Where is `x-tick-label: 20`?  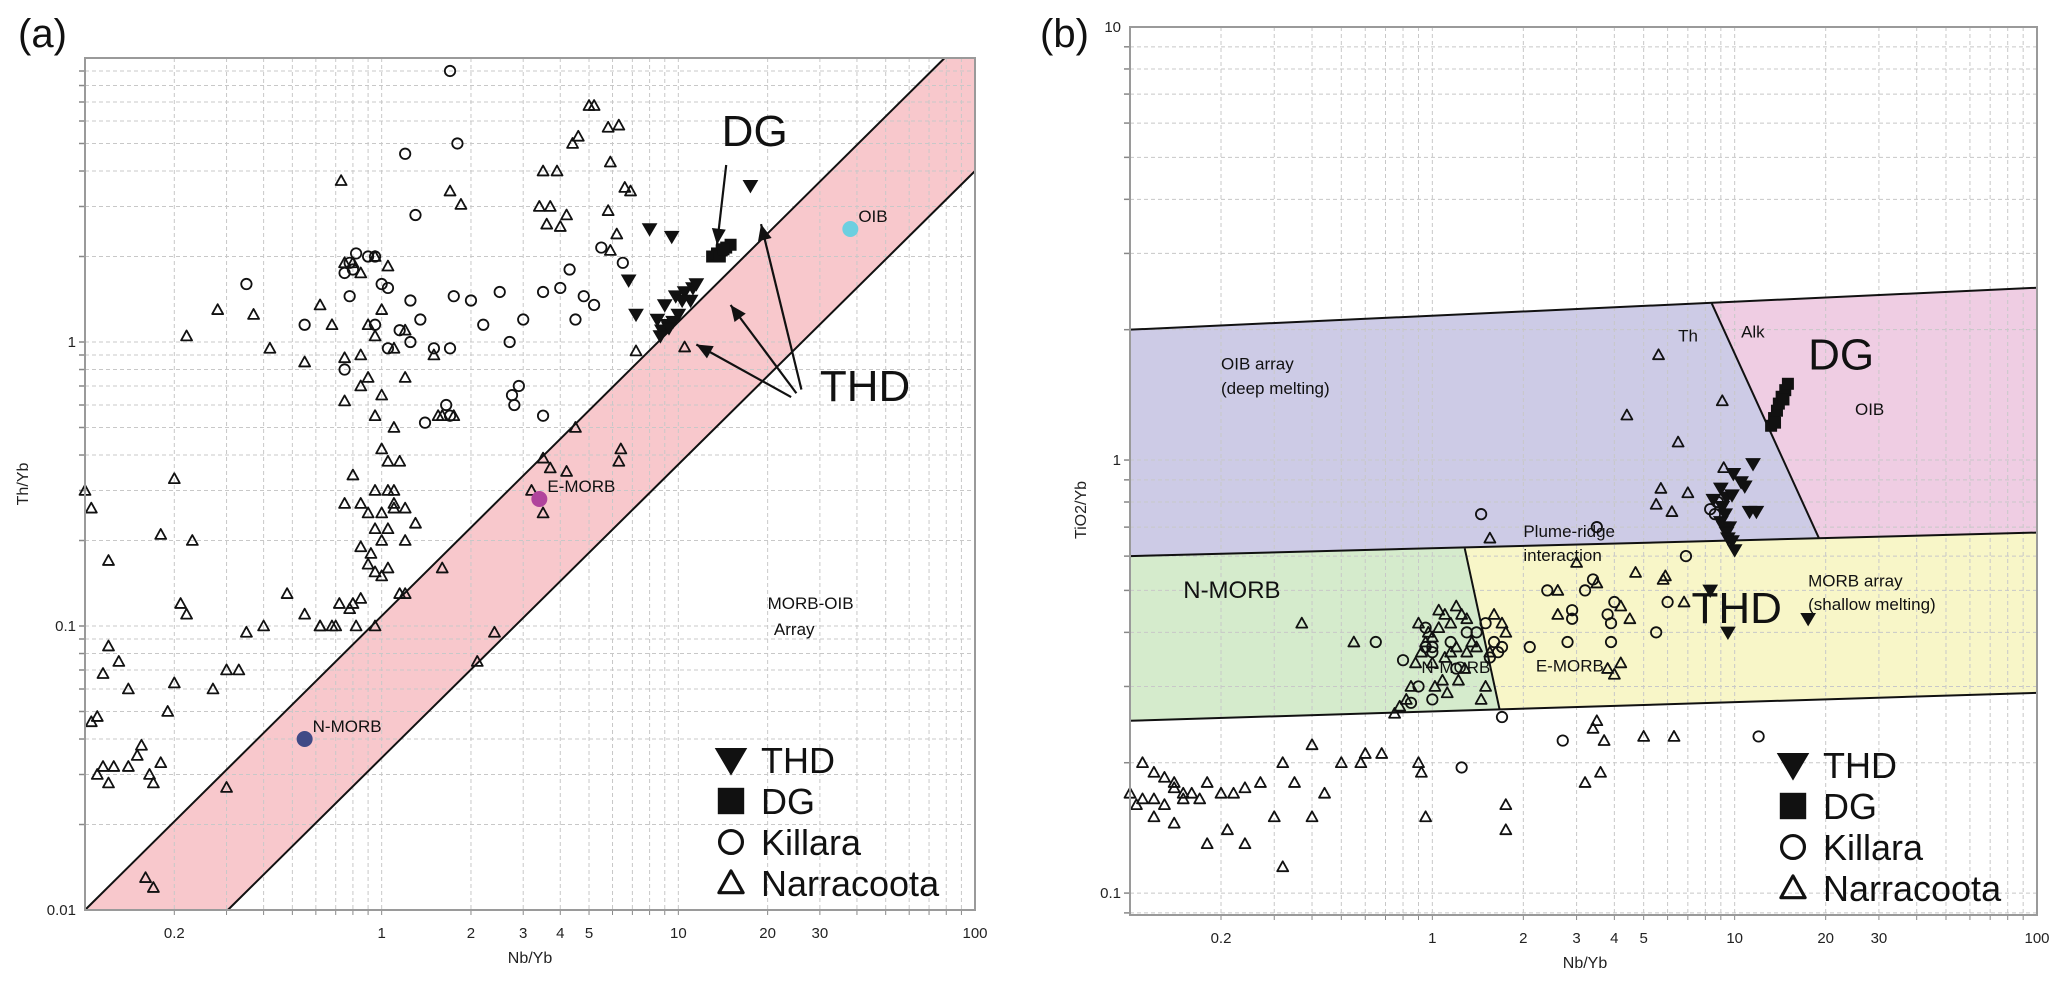
x-tick-label: 20 is located at coordinates (767, 933).